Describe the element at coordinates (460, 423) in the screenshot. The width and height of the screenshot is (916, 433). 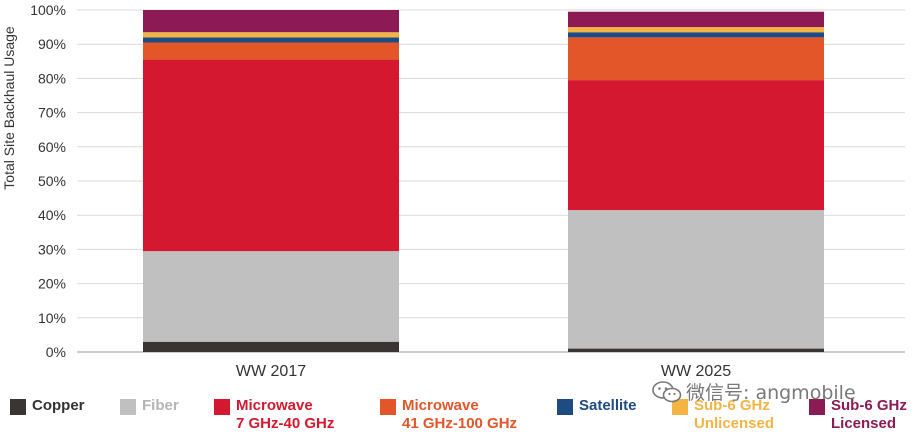
I see `legend-label-line: 41 GHz-100 GHz` at that location.